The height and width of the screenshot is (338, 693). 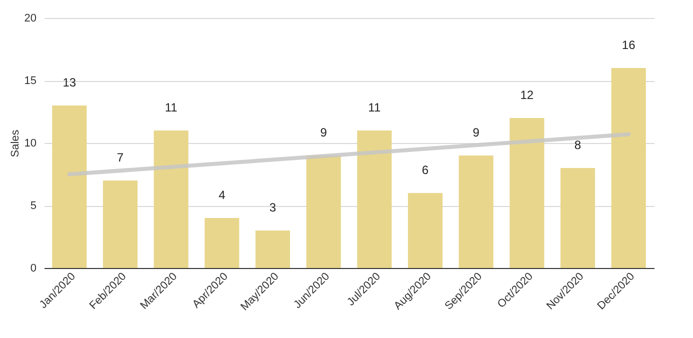 I want to click on y-tick-label: 15, so click(x=30, y=81).